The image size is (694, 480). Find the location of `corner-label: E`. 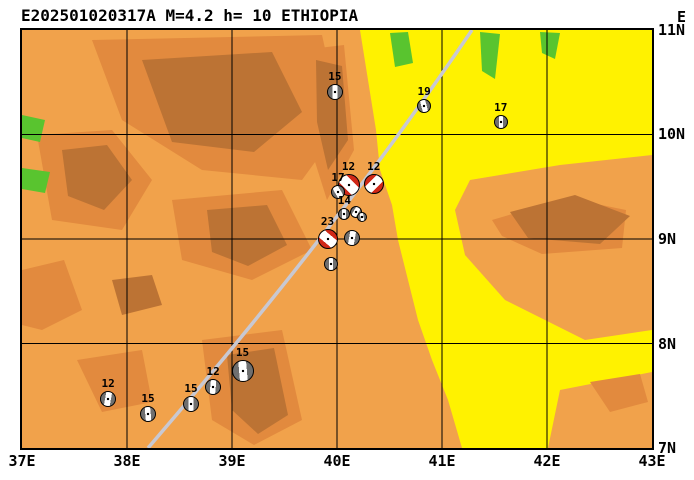

corner-label: E is located at coordinates (682, 17).